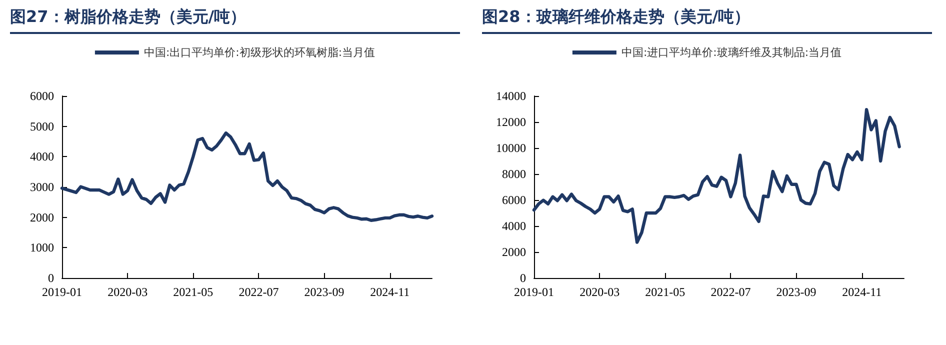 The width and height of the screenshot is (946, 345). What do you see at coordinates (514, 174) in the screenshot?
I see `y-tick-label: 8000` at bounding box center [514, 174].